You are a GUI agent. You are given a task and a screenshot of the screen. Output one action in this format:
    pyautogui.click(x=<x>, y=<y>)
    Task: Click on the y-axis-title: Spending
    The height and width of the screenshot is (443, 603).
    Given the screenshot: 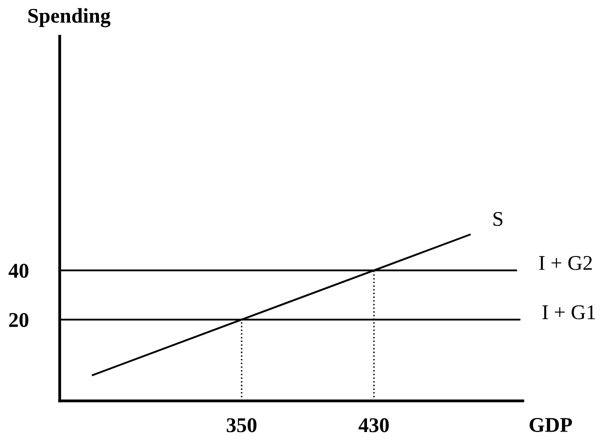 What is the action you would take?
    pyautogui.click(x=69, y=18)
    